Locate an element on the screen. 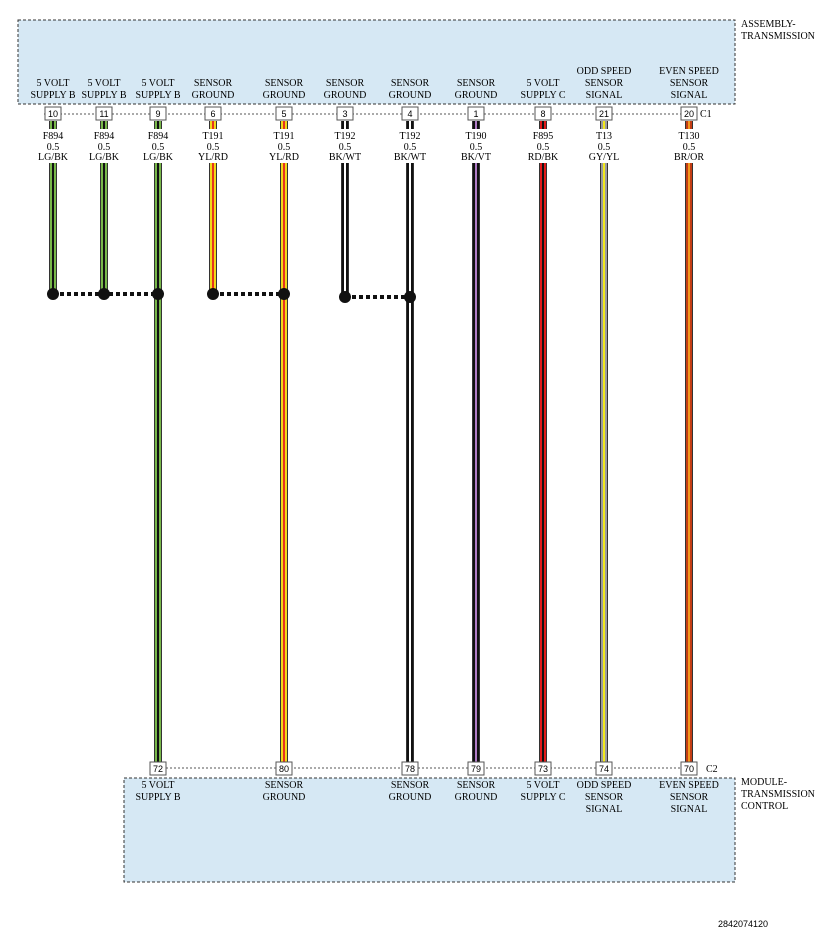 Image resolution: width=833 pixels, height=950 pixels. wire-color-code: RD/BK is located at coordinates (543, 157).